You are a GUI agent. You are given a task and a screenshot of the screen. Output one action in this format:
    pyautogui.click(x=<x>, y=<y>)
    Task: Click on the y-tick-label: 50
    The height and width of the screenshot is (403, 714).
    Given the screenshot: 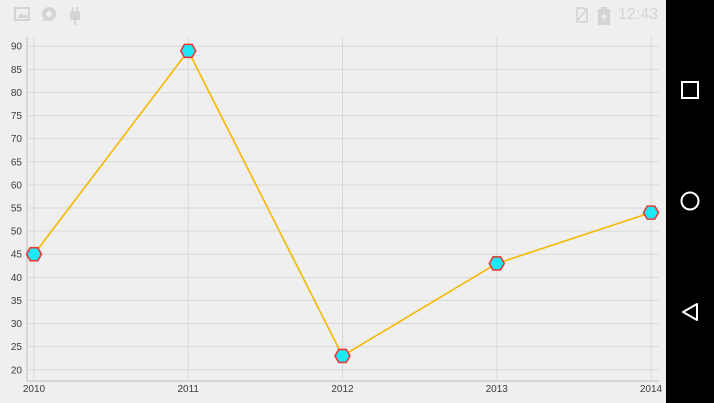 What is the action you would take?
    pyautogui.click(x=17, y=232)
    